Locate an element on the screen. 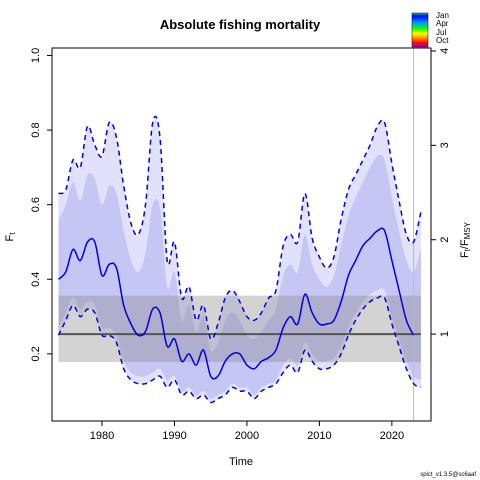 This screenshot has width=480, height=480. x-tick-label: 1980 is located at coordinates (102, 436).